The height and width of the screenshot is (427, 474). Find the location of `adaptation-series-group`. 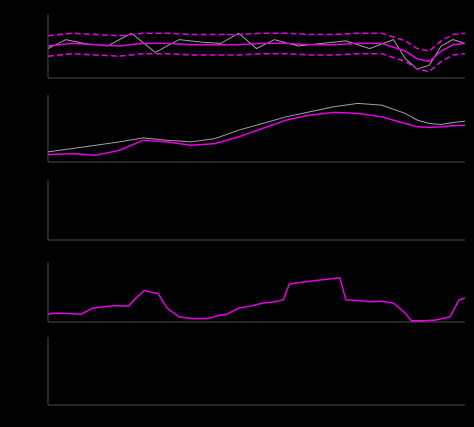

adaptation-series-group is located at coordinates (256, 129).